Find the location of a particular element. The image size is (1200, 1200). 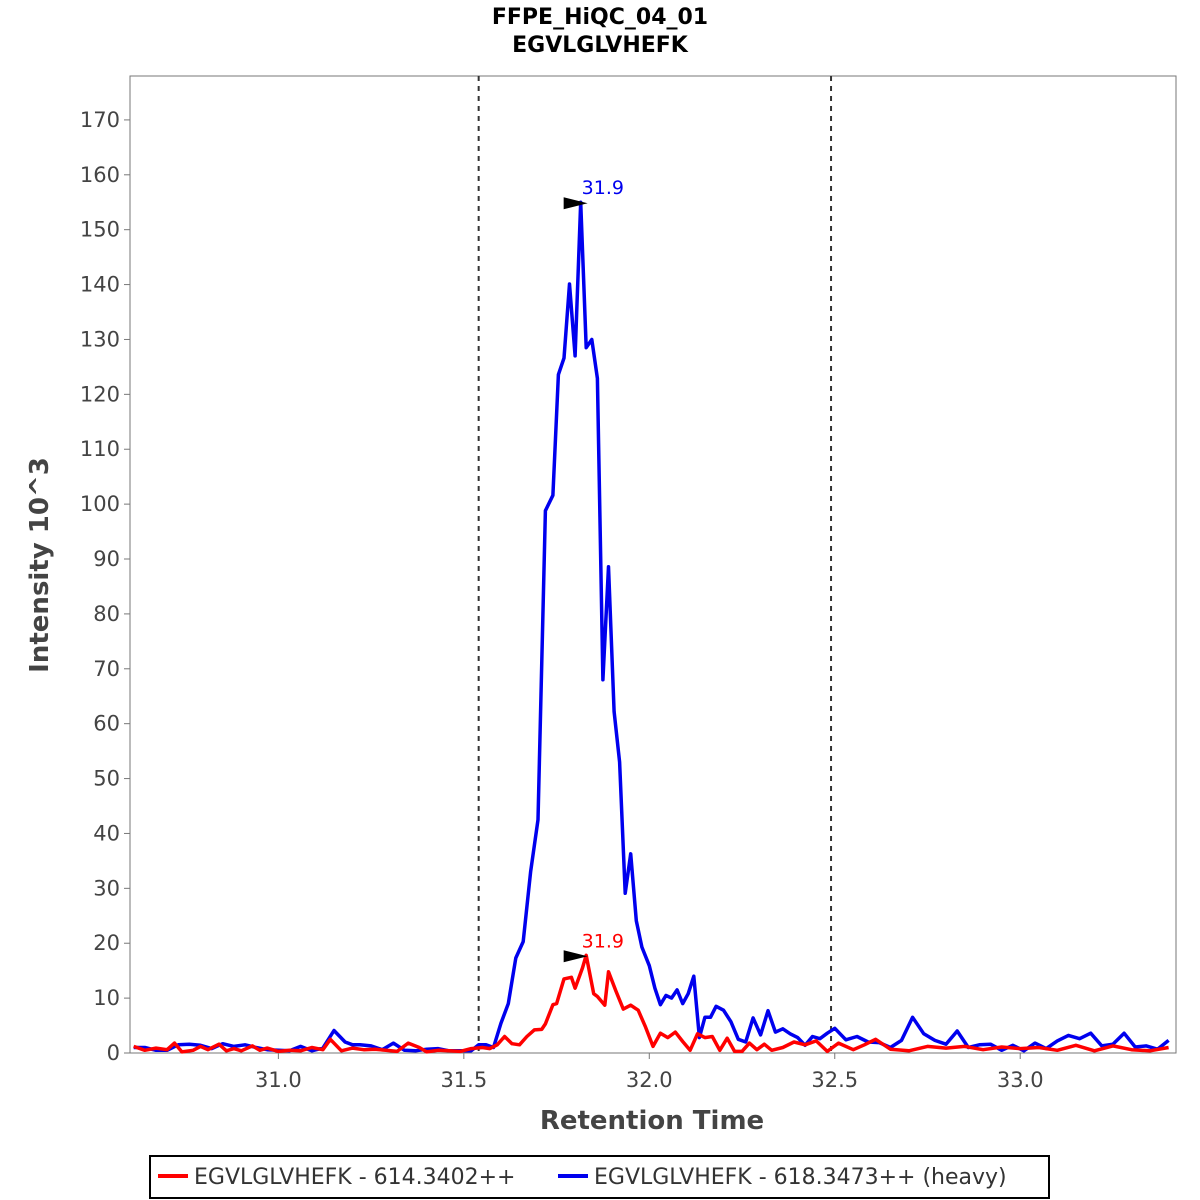

chart-title: FFPE_HiQC_04_01 is located at coordinates (600, 17).